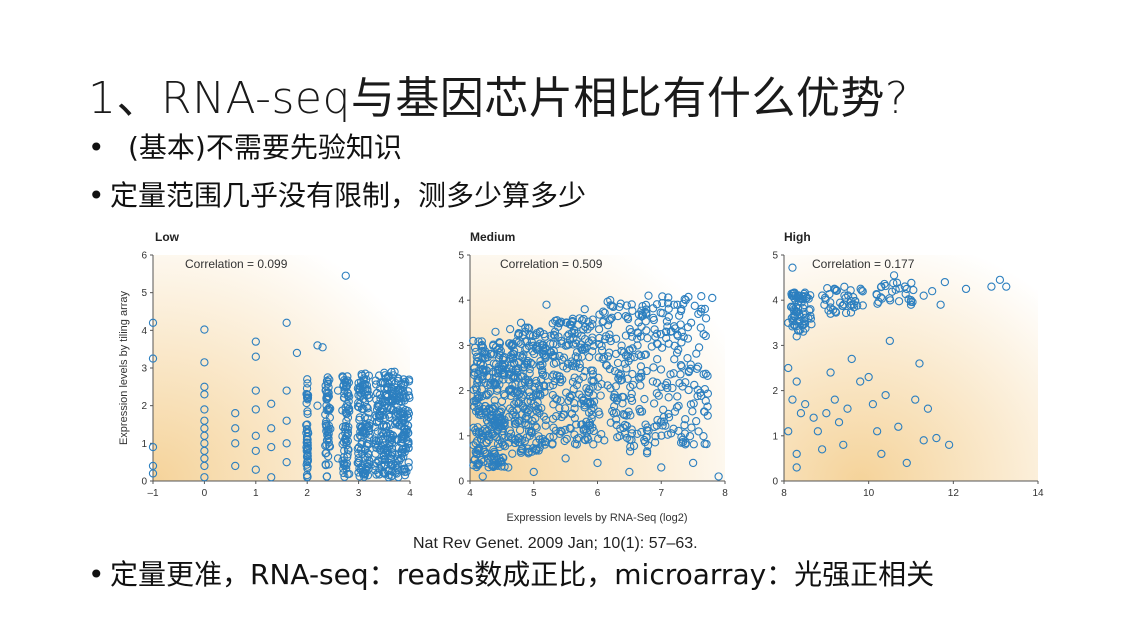 This screenshot has height=633, width=1131. Describe the element at coordinates (775, 346) in the screenshot. I see `y-tick-label: 3` at that location.